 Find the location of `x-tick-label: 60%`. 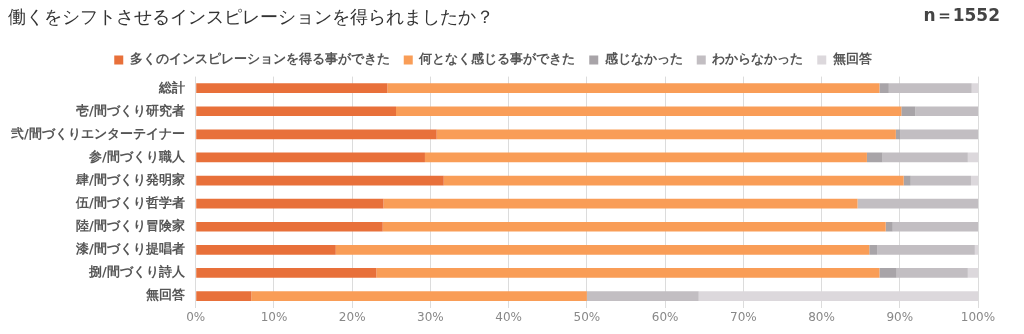

x-tick-label: 60% is located at coordinates (665, 316).